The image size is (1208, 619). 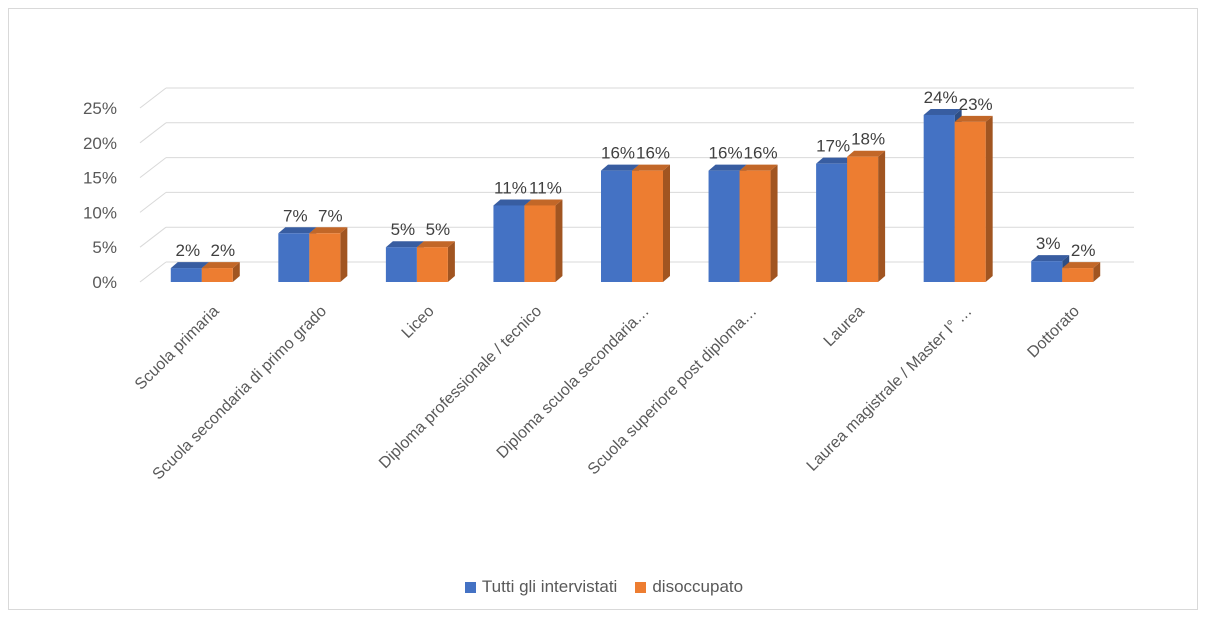 I want to click on y-tick-label: 20%, so click(x=100, y=143).